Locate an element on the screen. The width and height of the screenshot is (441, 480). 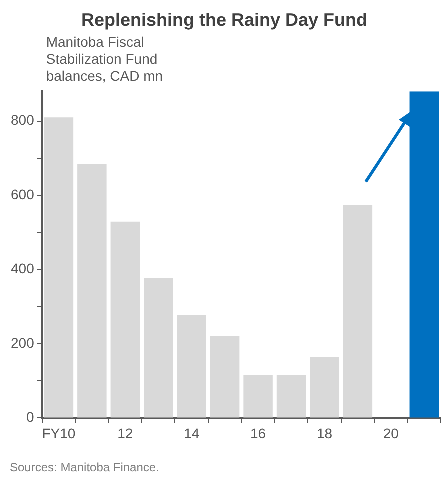
x-tick-label: FY10 is located at coordinates (59, 433).